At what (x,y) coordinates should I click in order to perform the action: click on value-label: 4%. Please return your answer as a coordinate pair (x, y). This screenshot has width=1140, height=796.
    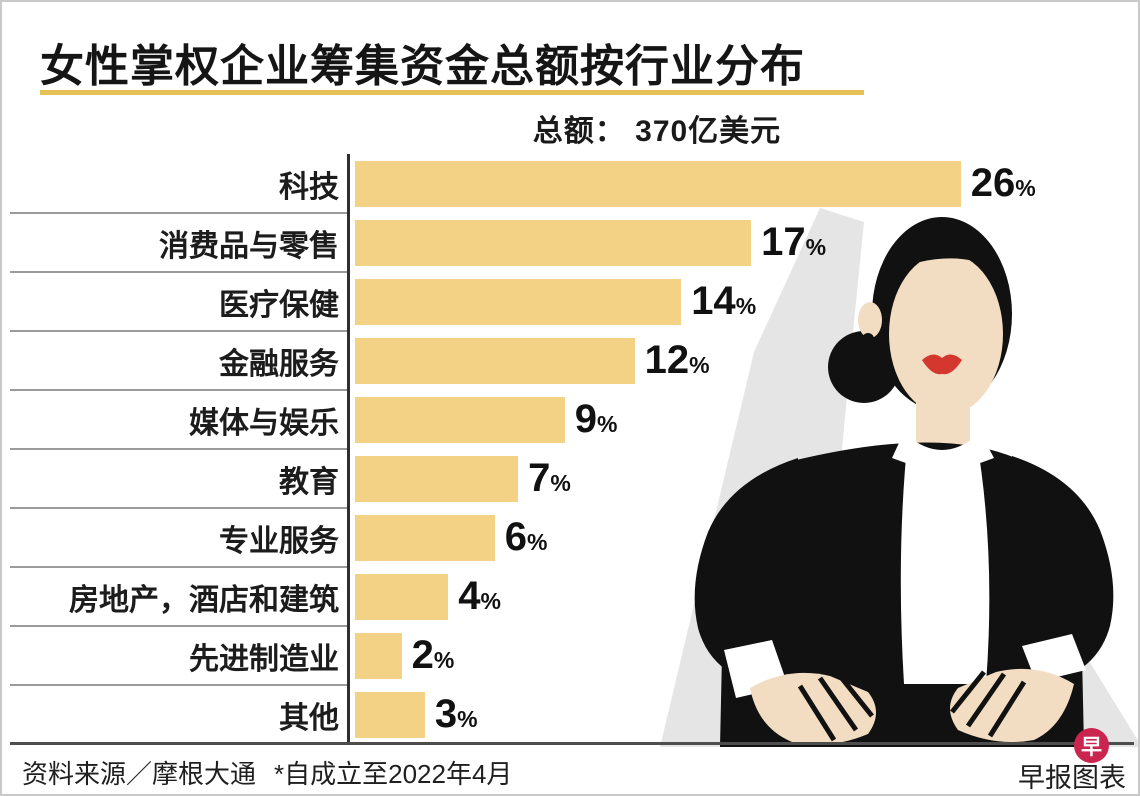
    Looking at the image, I should click on (479, 596).